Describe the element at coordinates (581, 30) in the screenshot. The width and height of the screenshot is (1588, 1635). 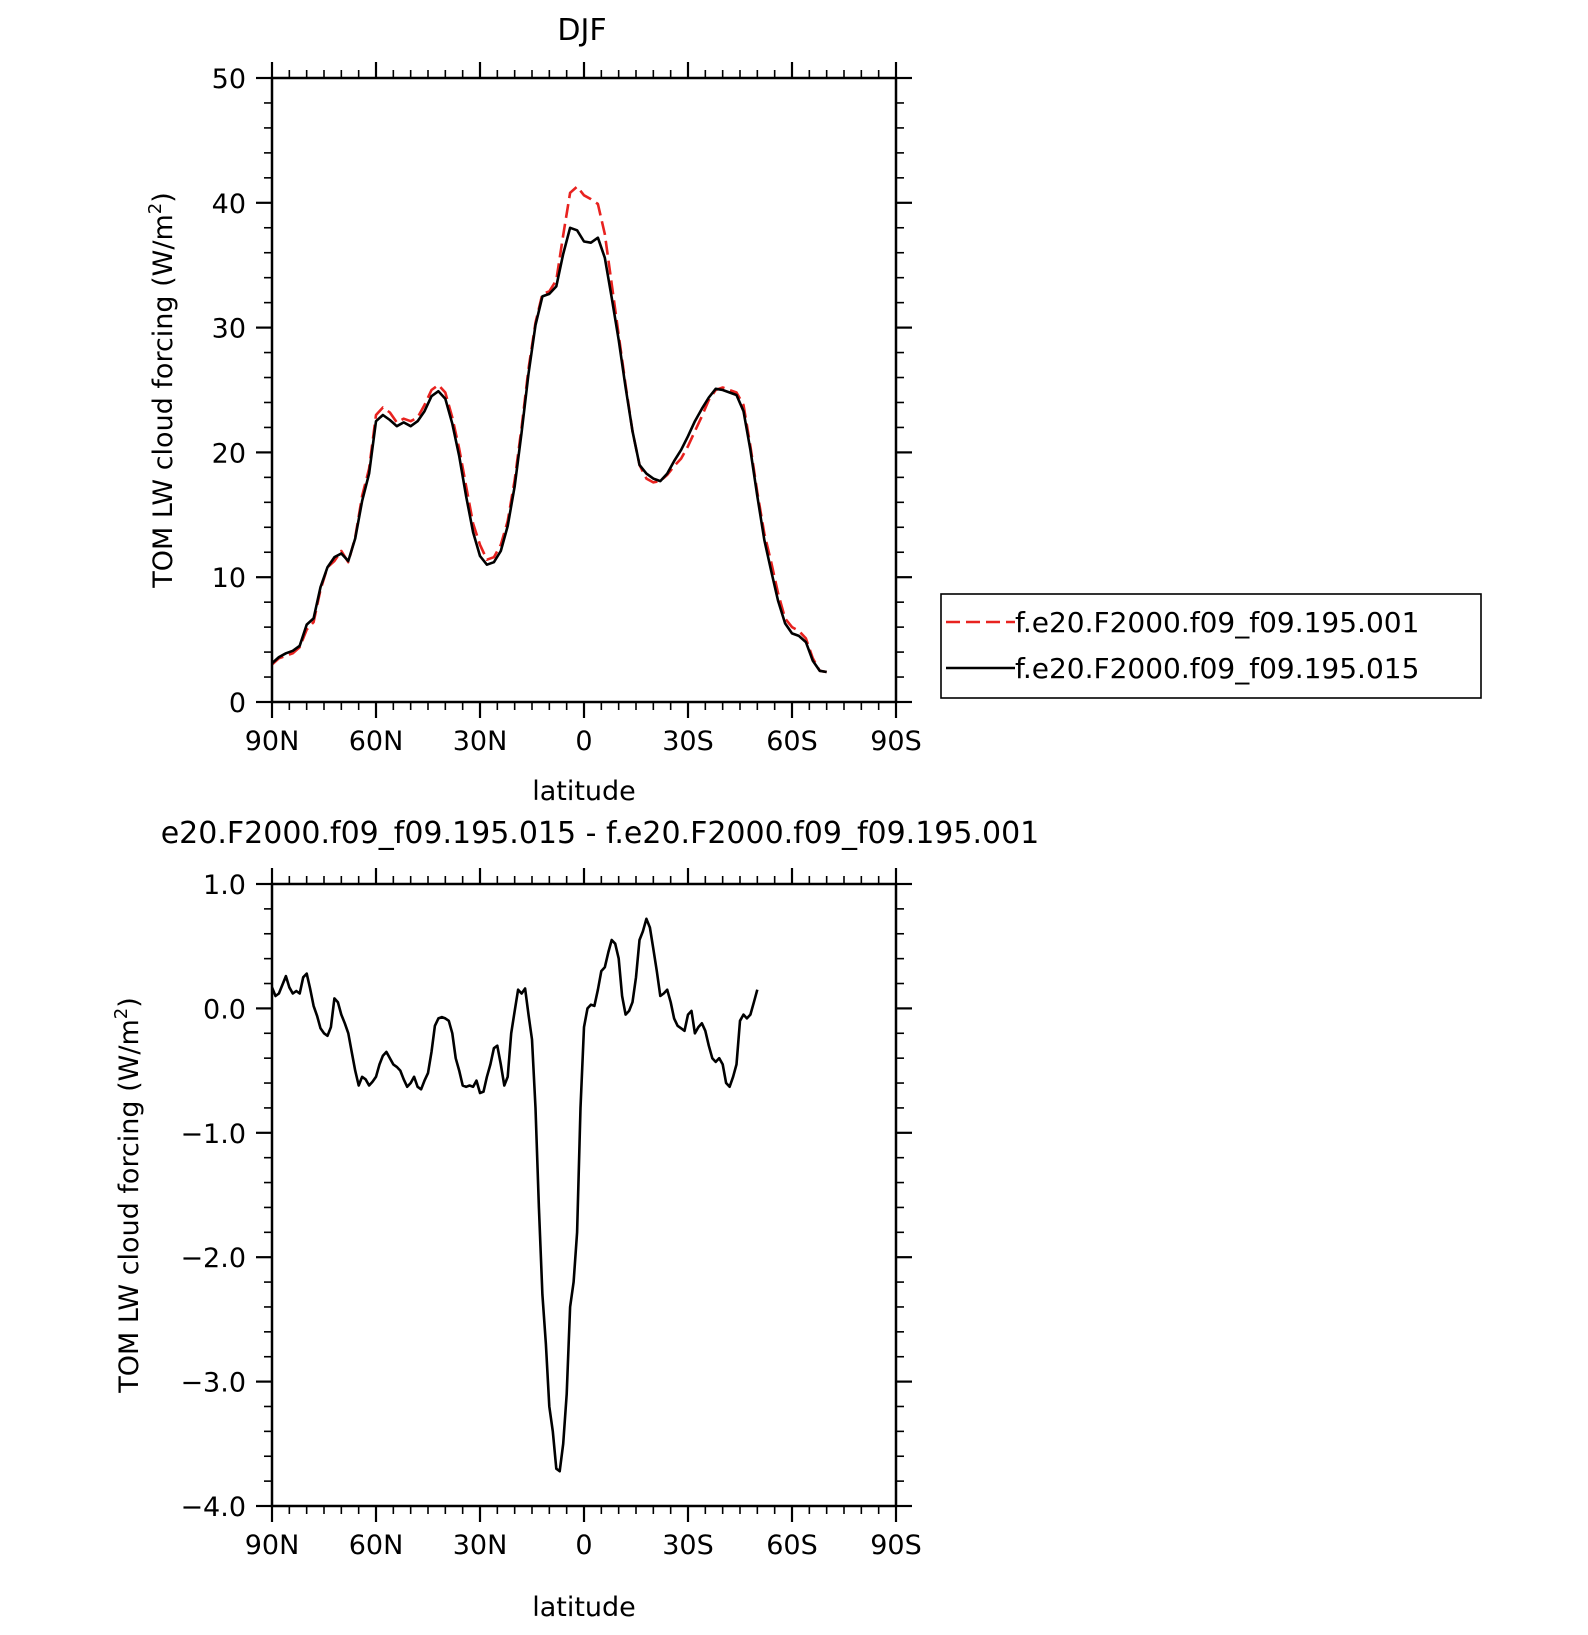
I see `chart-title: DJF` at that location.